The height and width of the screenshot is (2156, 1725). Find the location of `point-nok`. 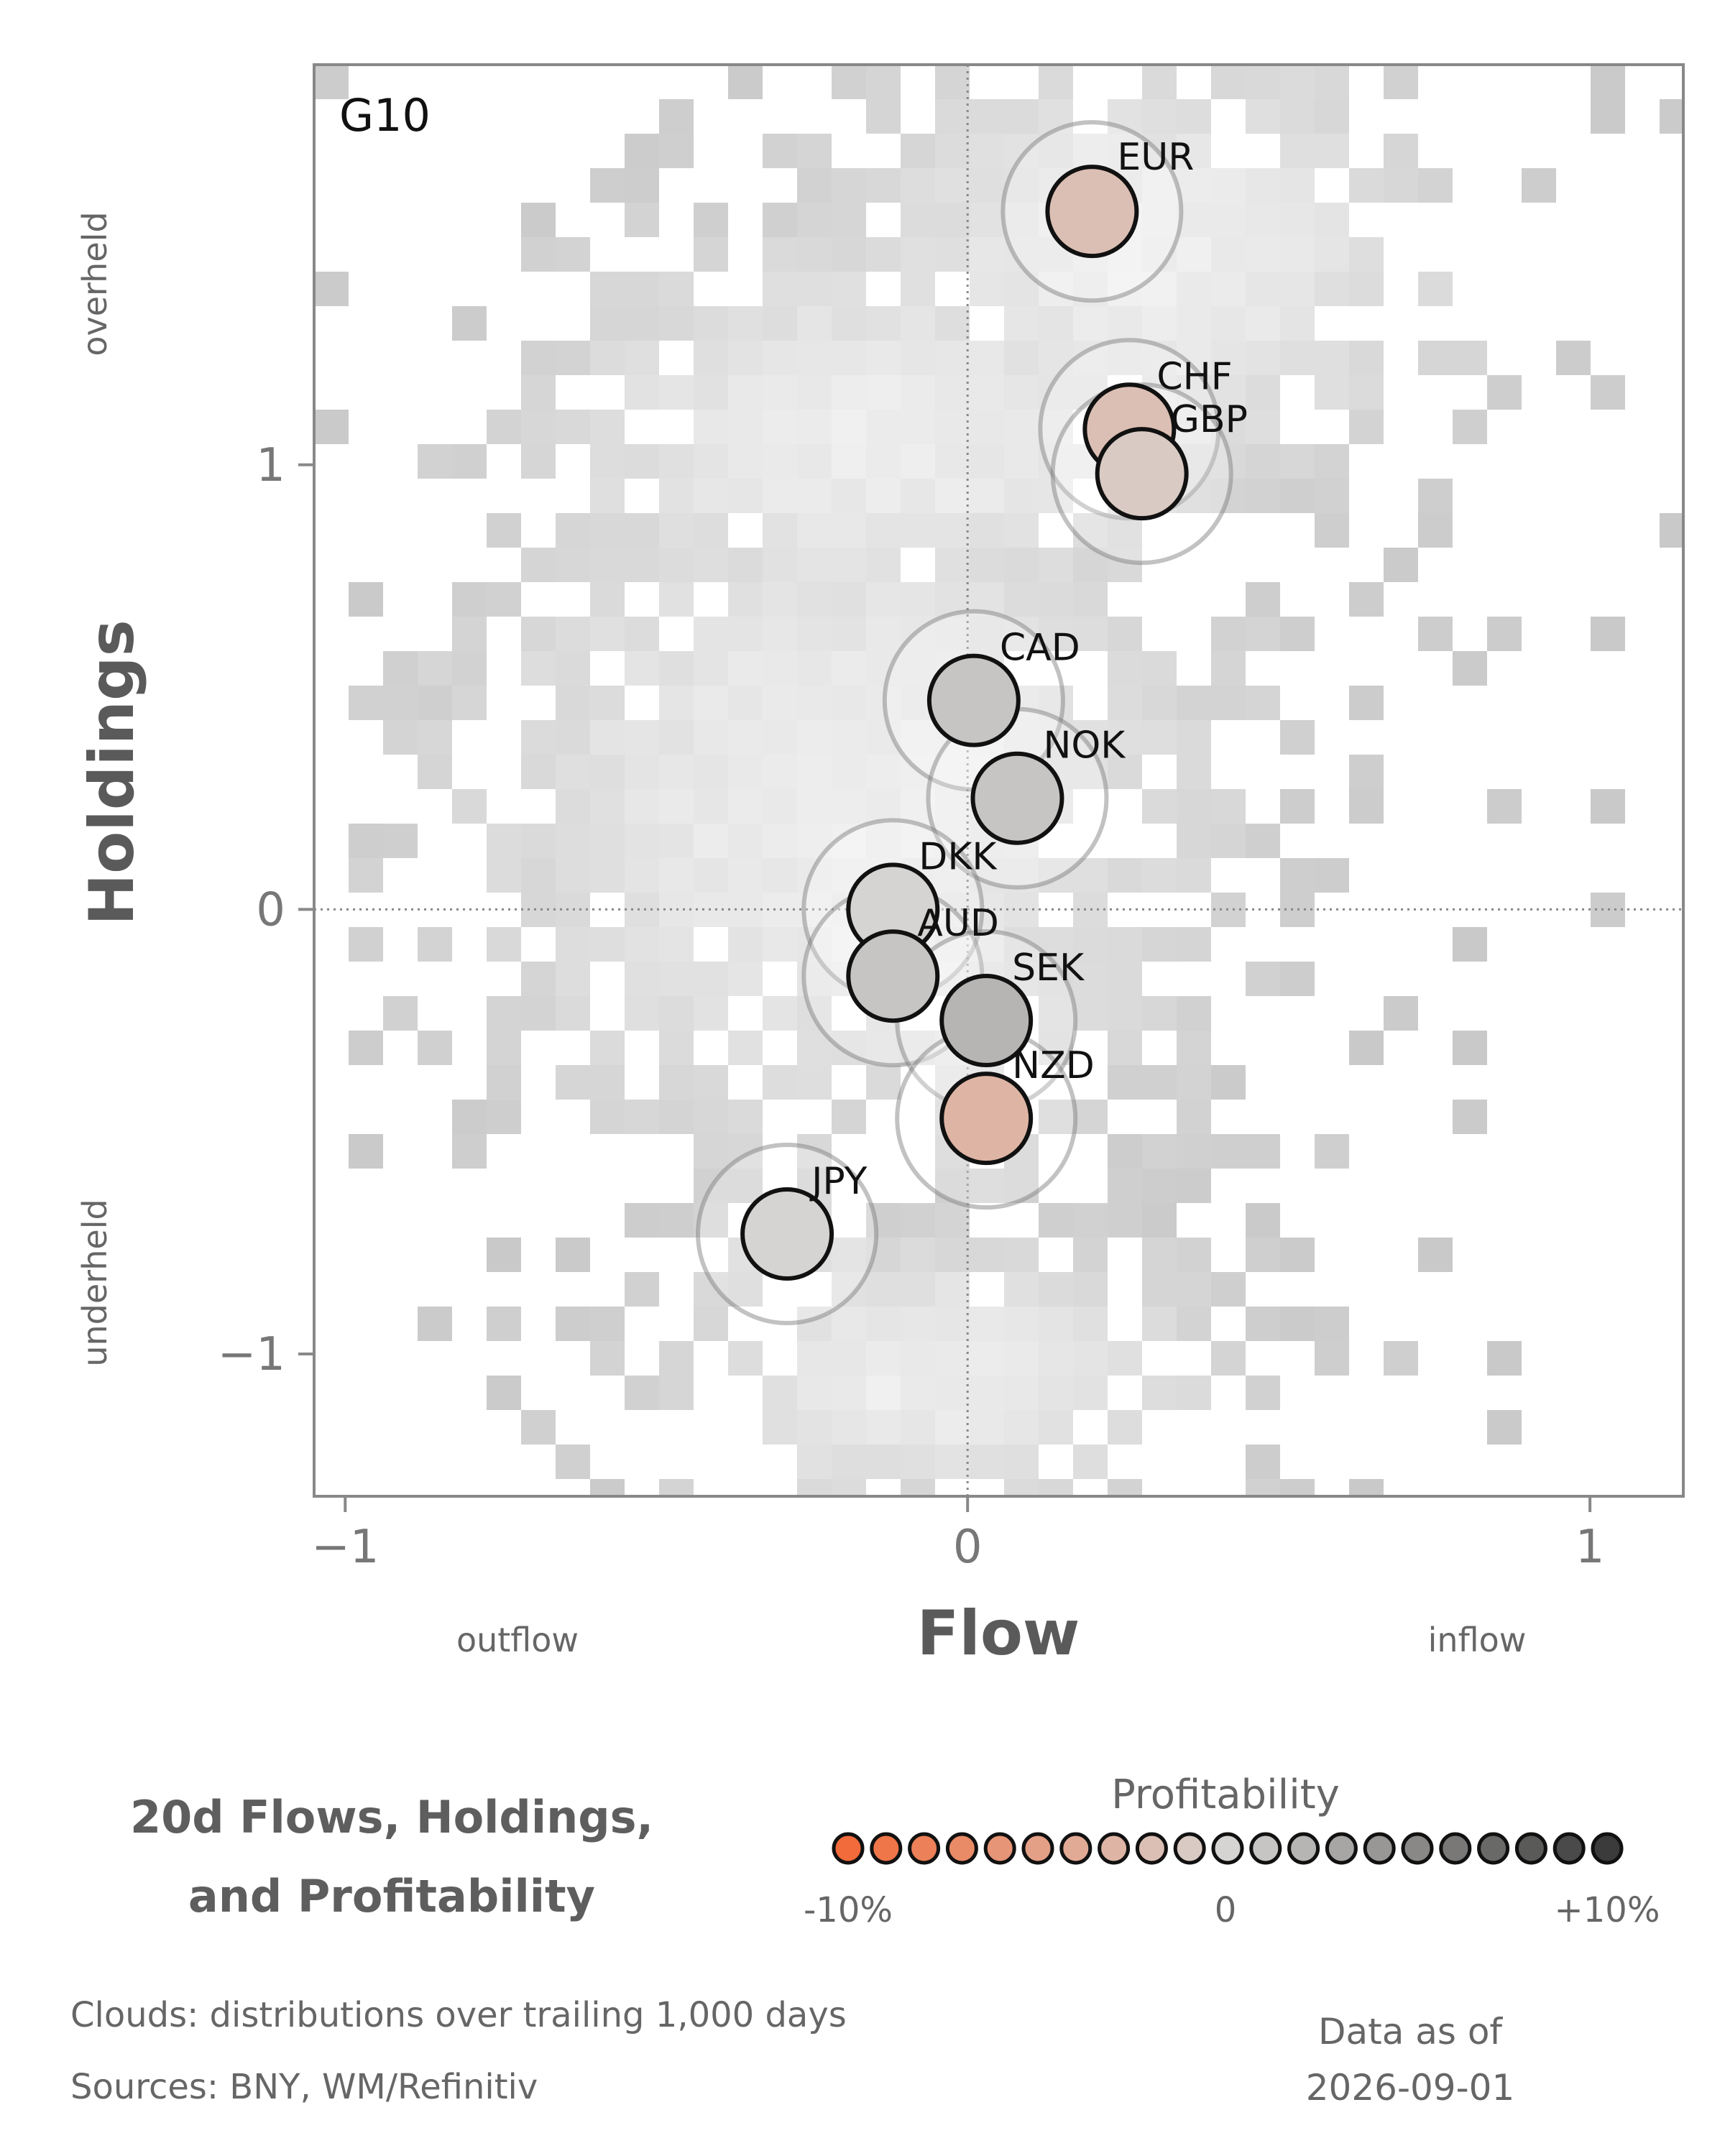

point-nok is located at coordinates (1017, 798).